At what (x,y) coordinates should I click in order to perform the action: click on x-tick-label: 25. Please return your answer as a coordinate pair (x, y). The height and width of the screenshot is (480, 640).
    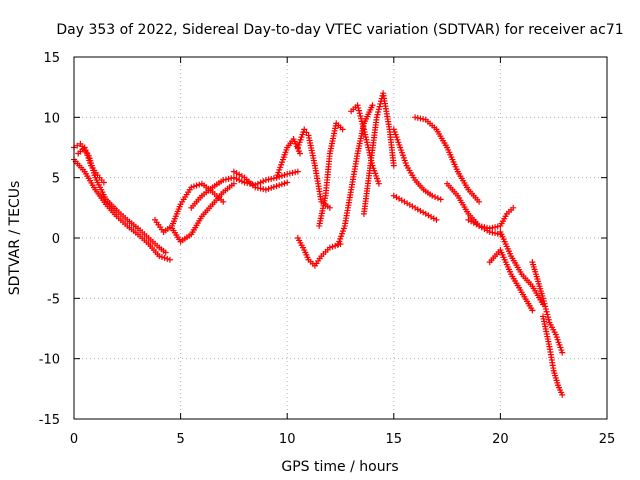
    Looking at the image, I should click on (607, 439).